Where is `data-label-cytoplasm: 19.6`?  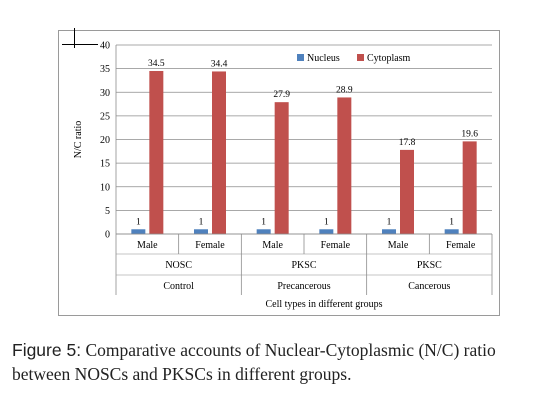 data-label-cytoplasm: 19.6 is located at coordinates (469, 134).